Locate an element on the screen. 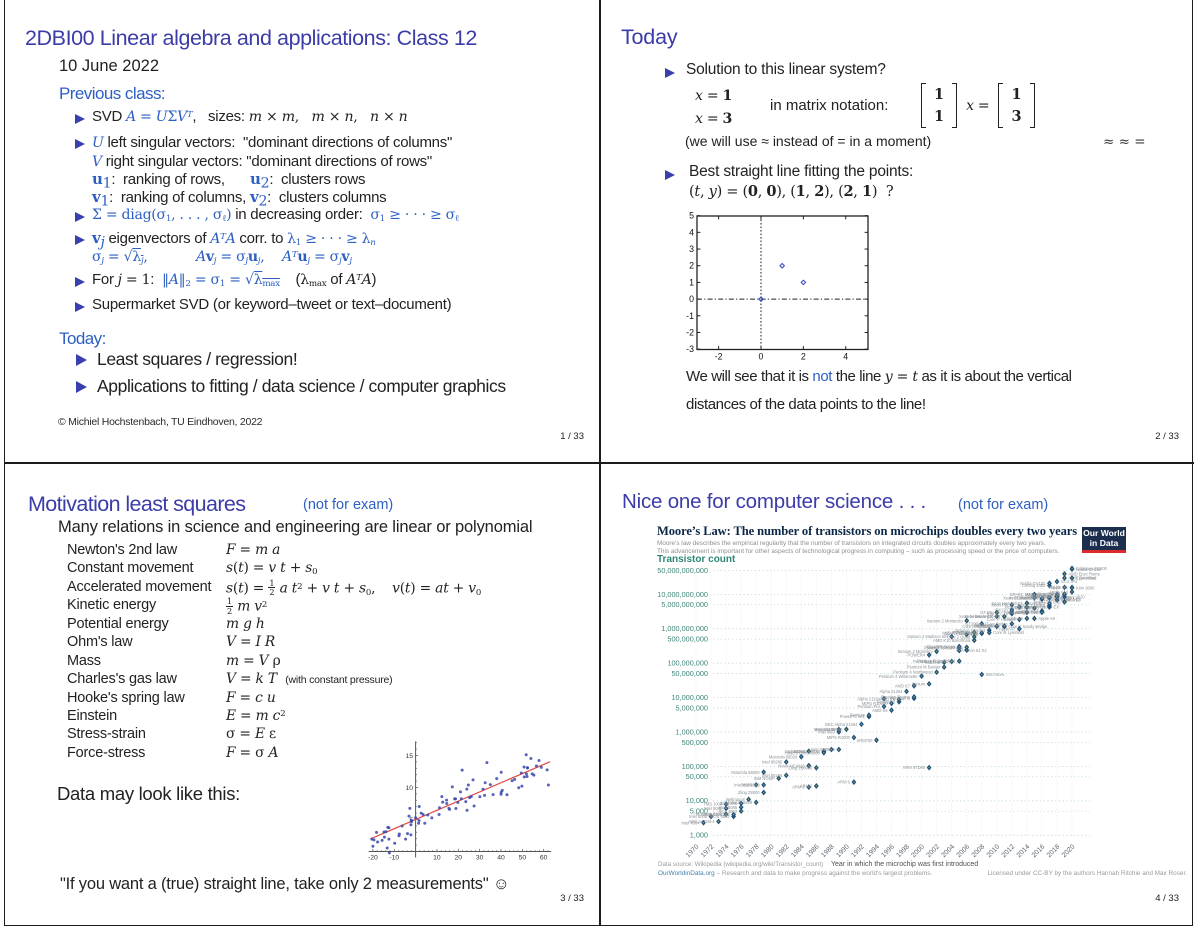  svg-text: Core 2 Duo Conroe is located at coordinates (945, 647).